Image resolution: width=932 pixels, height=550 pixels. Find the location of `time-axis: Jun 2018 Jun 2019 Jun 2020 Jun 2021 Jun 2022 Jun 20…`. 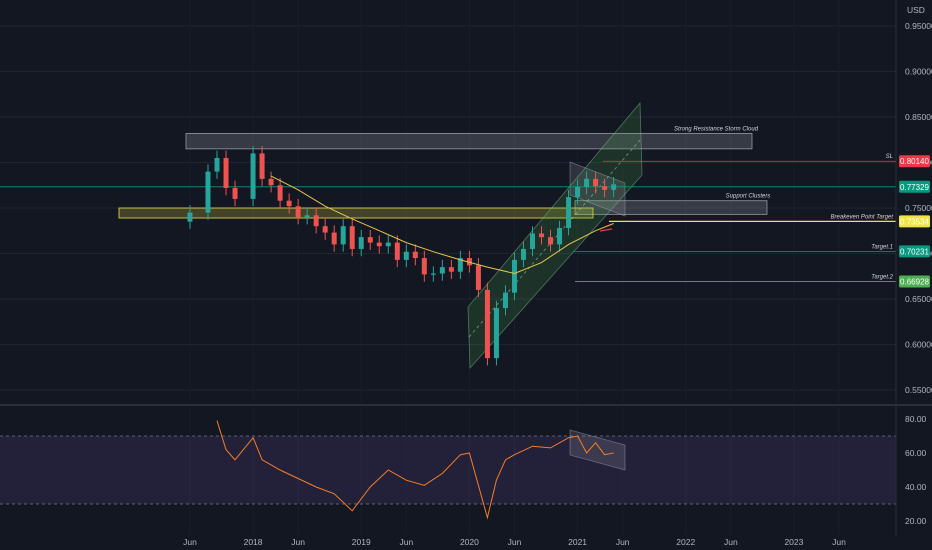

time-axis: Jun 2018 Jun 2019 Jun 2020 Jun 2021 Jun 2022 Jun 20… is located at coordinates (514, 542).